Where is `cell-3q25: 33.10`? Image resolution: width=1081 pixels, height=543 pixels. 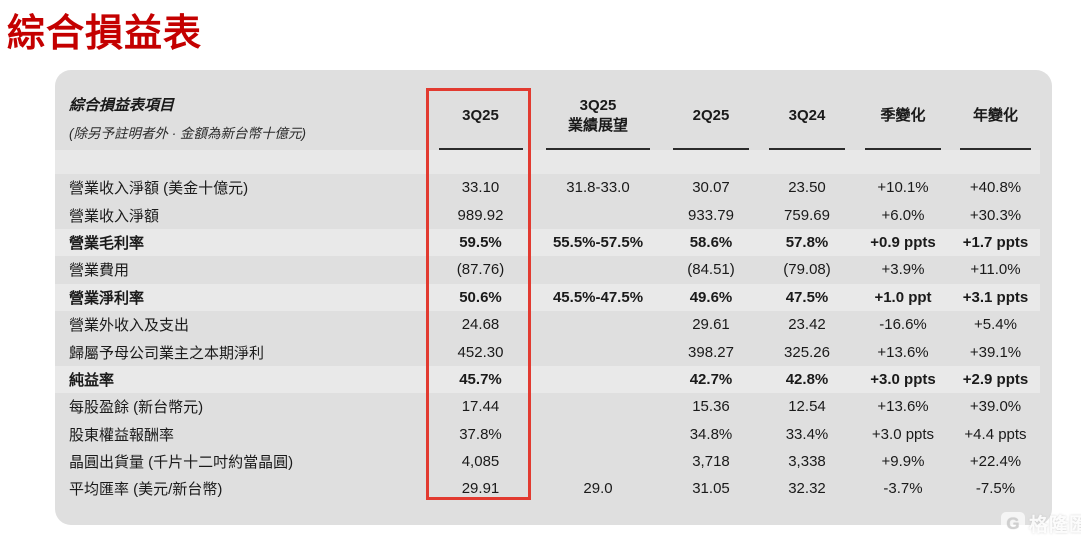
cell-3q25: 33.10 is located at coordinates (480, 188).